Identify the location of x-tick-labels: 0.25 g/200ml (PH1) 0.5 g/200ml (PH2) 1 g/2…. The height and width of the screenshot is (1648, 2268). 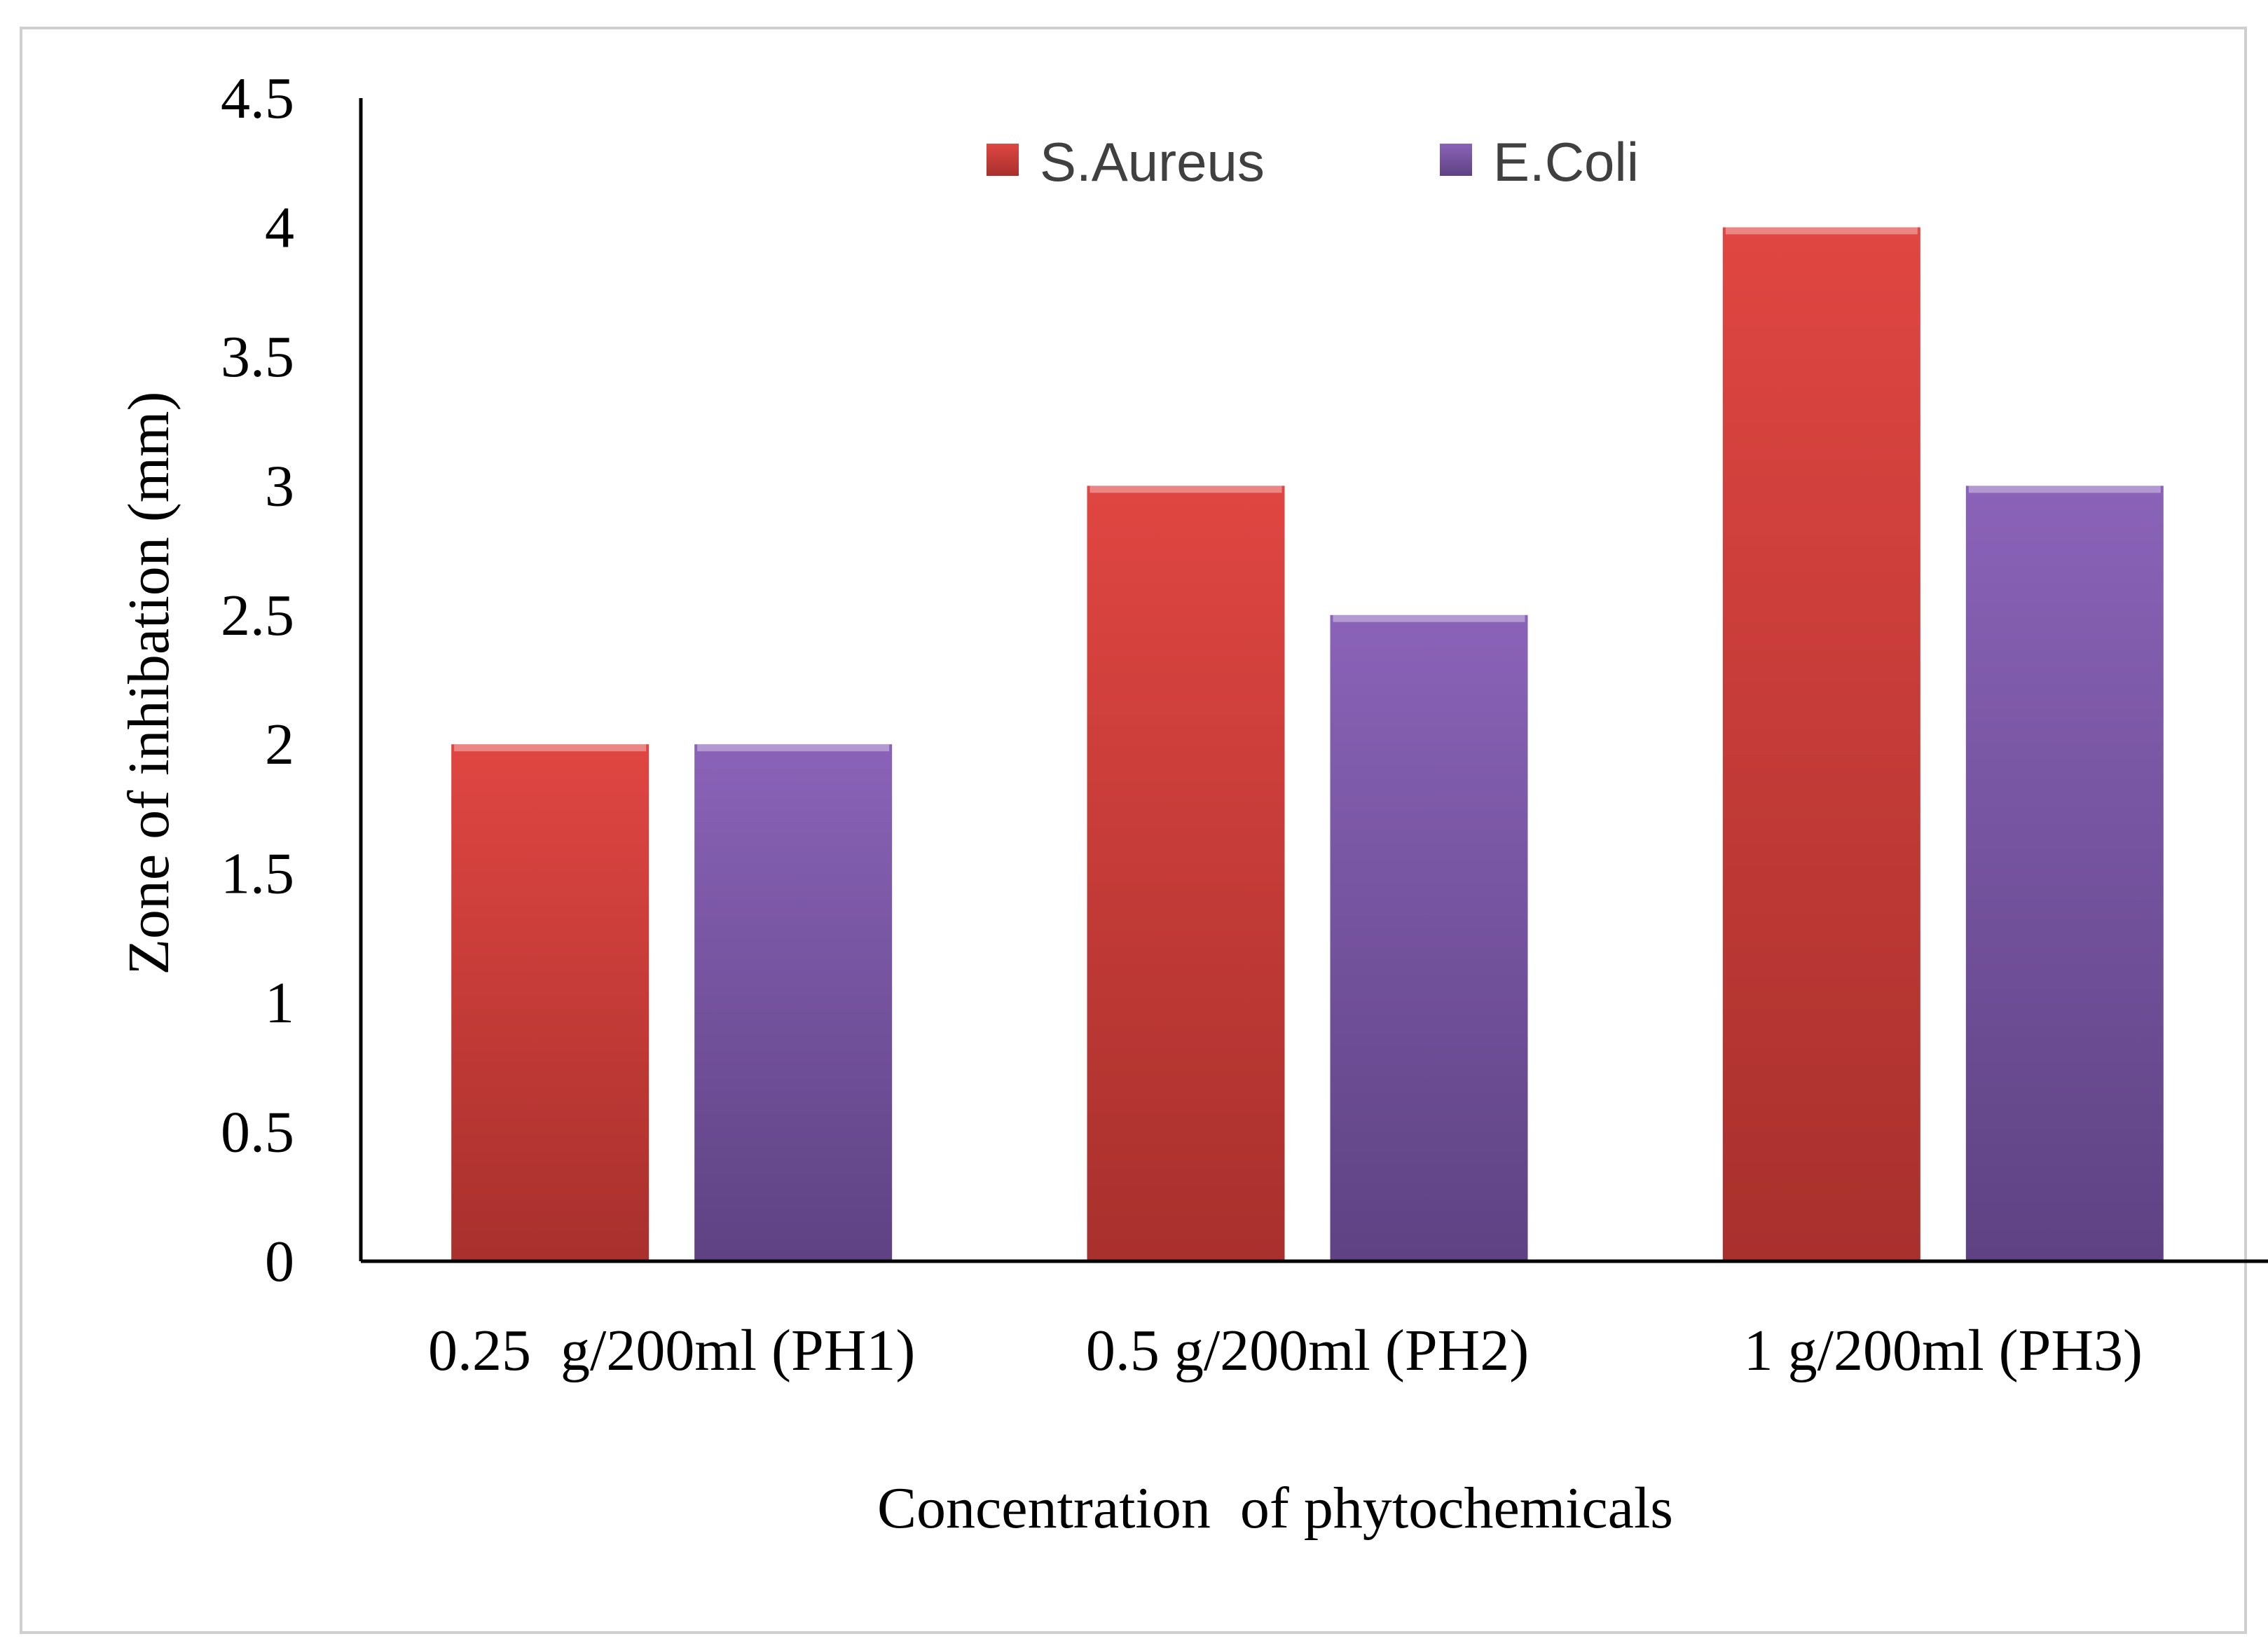
(1285, 1350).